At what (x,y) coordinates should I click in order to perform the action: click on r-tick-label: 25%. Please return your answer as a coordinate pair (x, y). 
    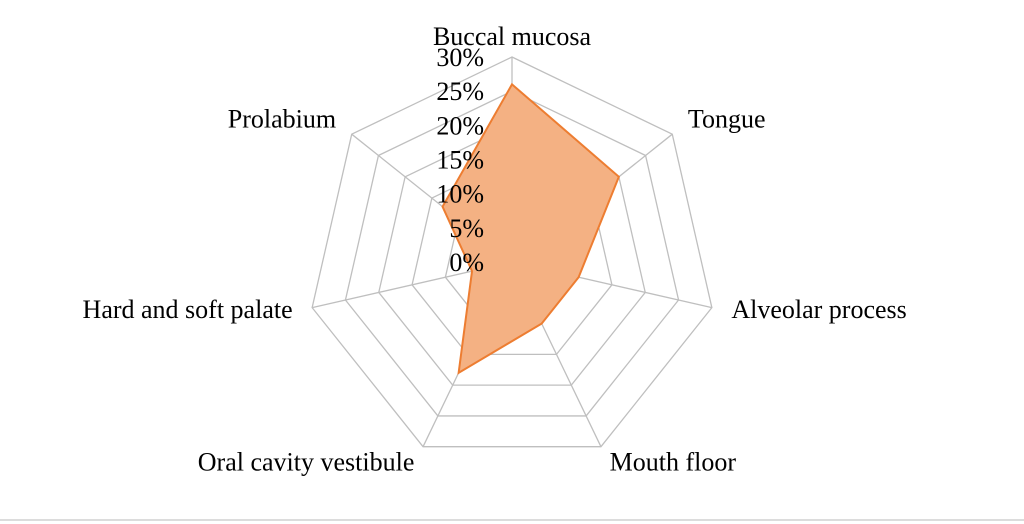
    Looking at the image, I should click on (460, 91).